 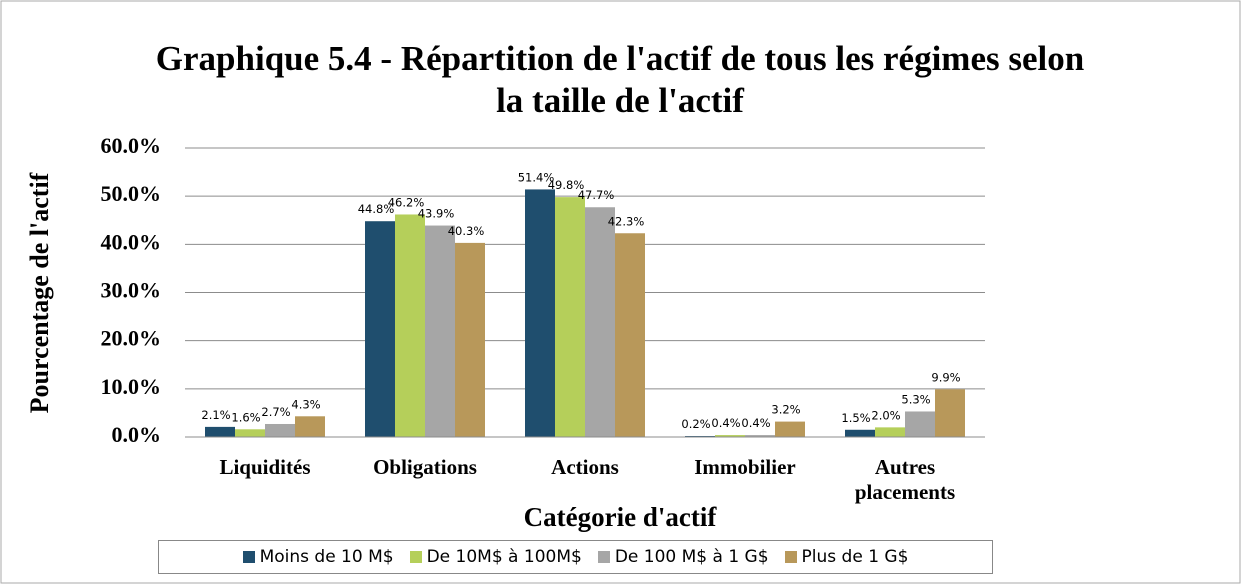 I want to click on y-tick-label: 50.0%, so click(x=131, y=193).